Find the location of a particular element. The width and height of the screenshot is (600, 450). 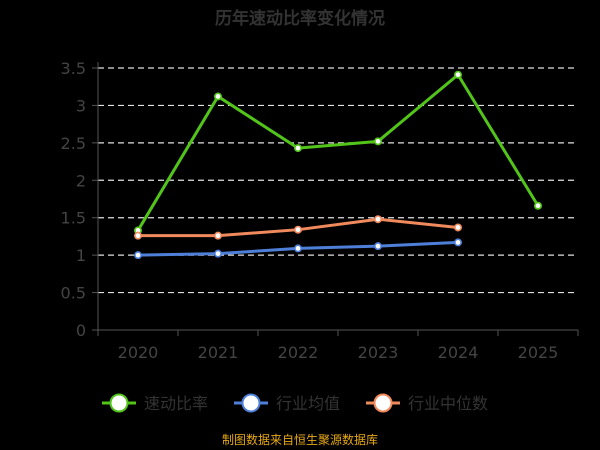

x-tick-label: 2024 is located at coordinates (458, 352).